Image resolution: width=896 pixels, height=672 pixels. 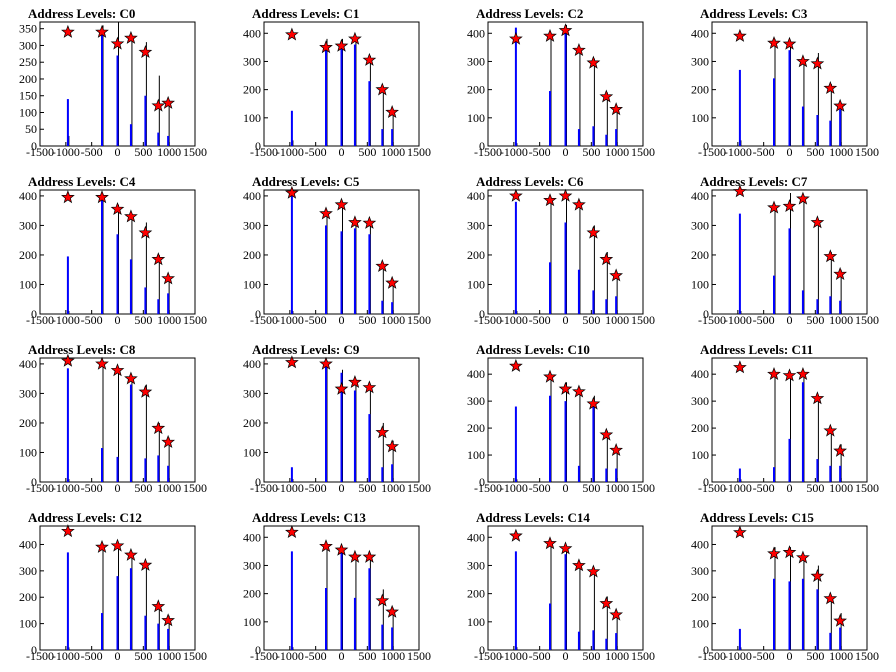 What do you see at coordinates (757, 517) in the screenshot?
I see `panel-title: Address Levels: C15` at bounding box center [757, 517].